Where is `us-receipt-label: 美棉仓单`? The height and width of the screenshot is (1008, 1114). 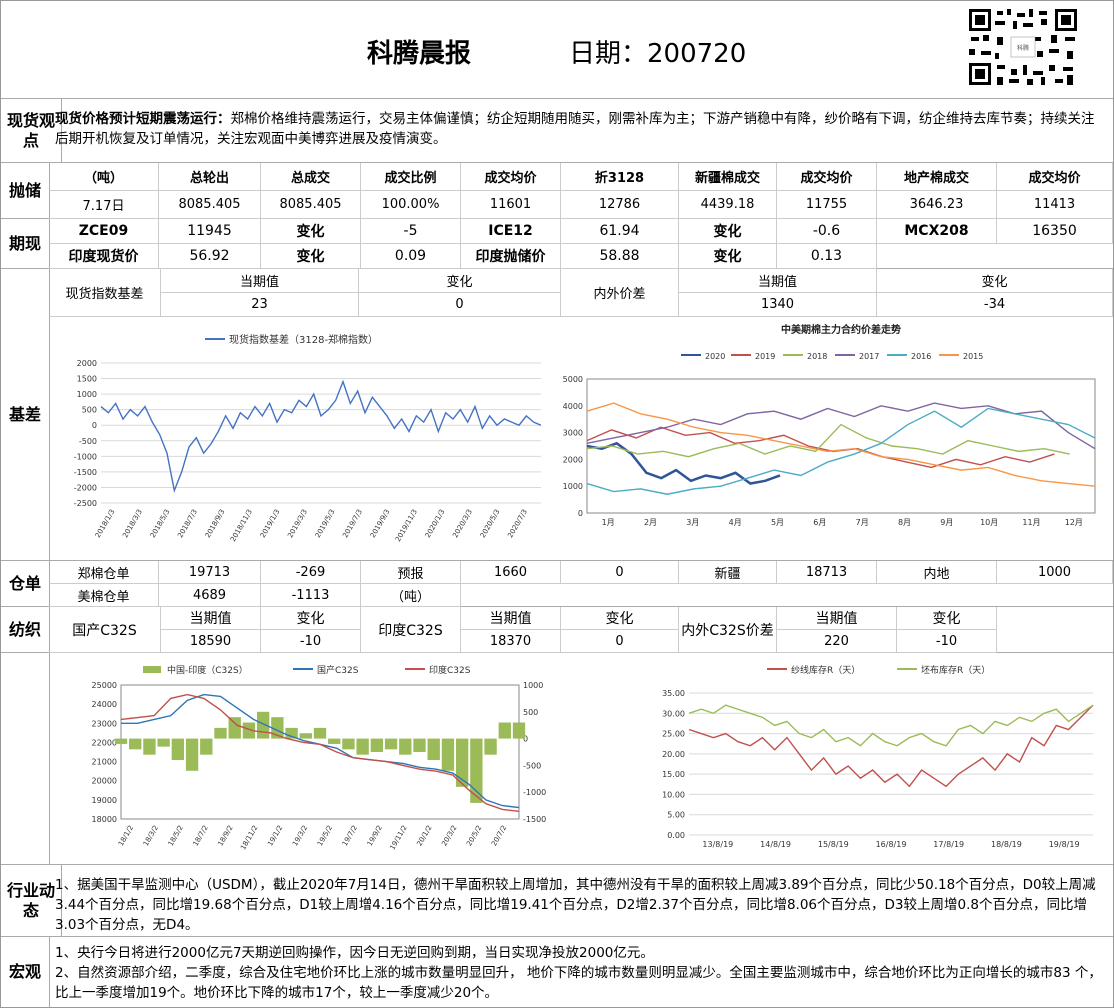 us-receipt-label: 美棉仓单 is located at coordinates (104, 595).